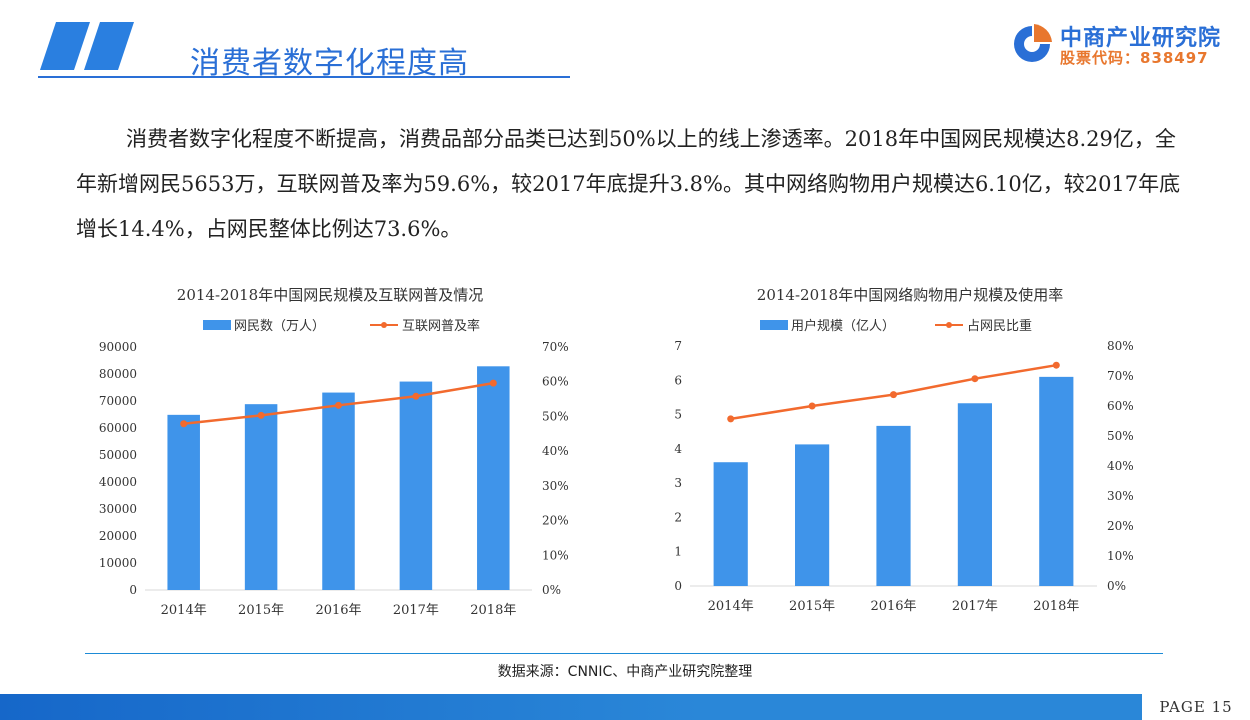 The image size is (1250, 720). What do you see at coordinates (330, 295) in the screenshot?
I see `chart-title: 2014-2018年中国网民规模及互联网普及情况` at bounding box center [330, 295].